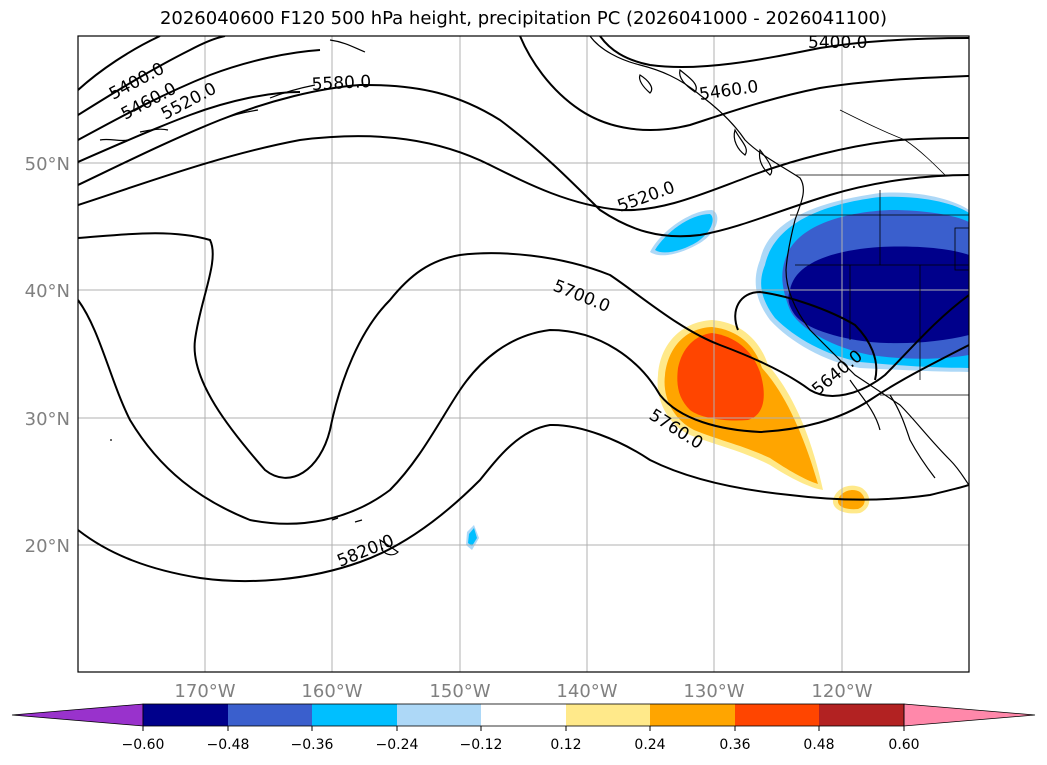 This screenshot has height=765, width=1047. What do you see at coordinates (331, 691) in the screenshot?
I see `lon-label-160w: 160°W` at bounding box center [331, 691].